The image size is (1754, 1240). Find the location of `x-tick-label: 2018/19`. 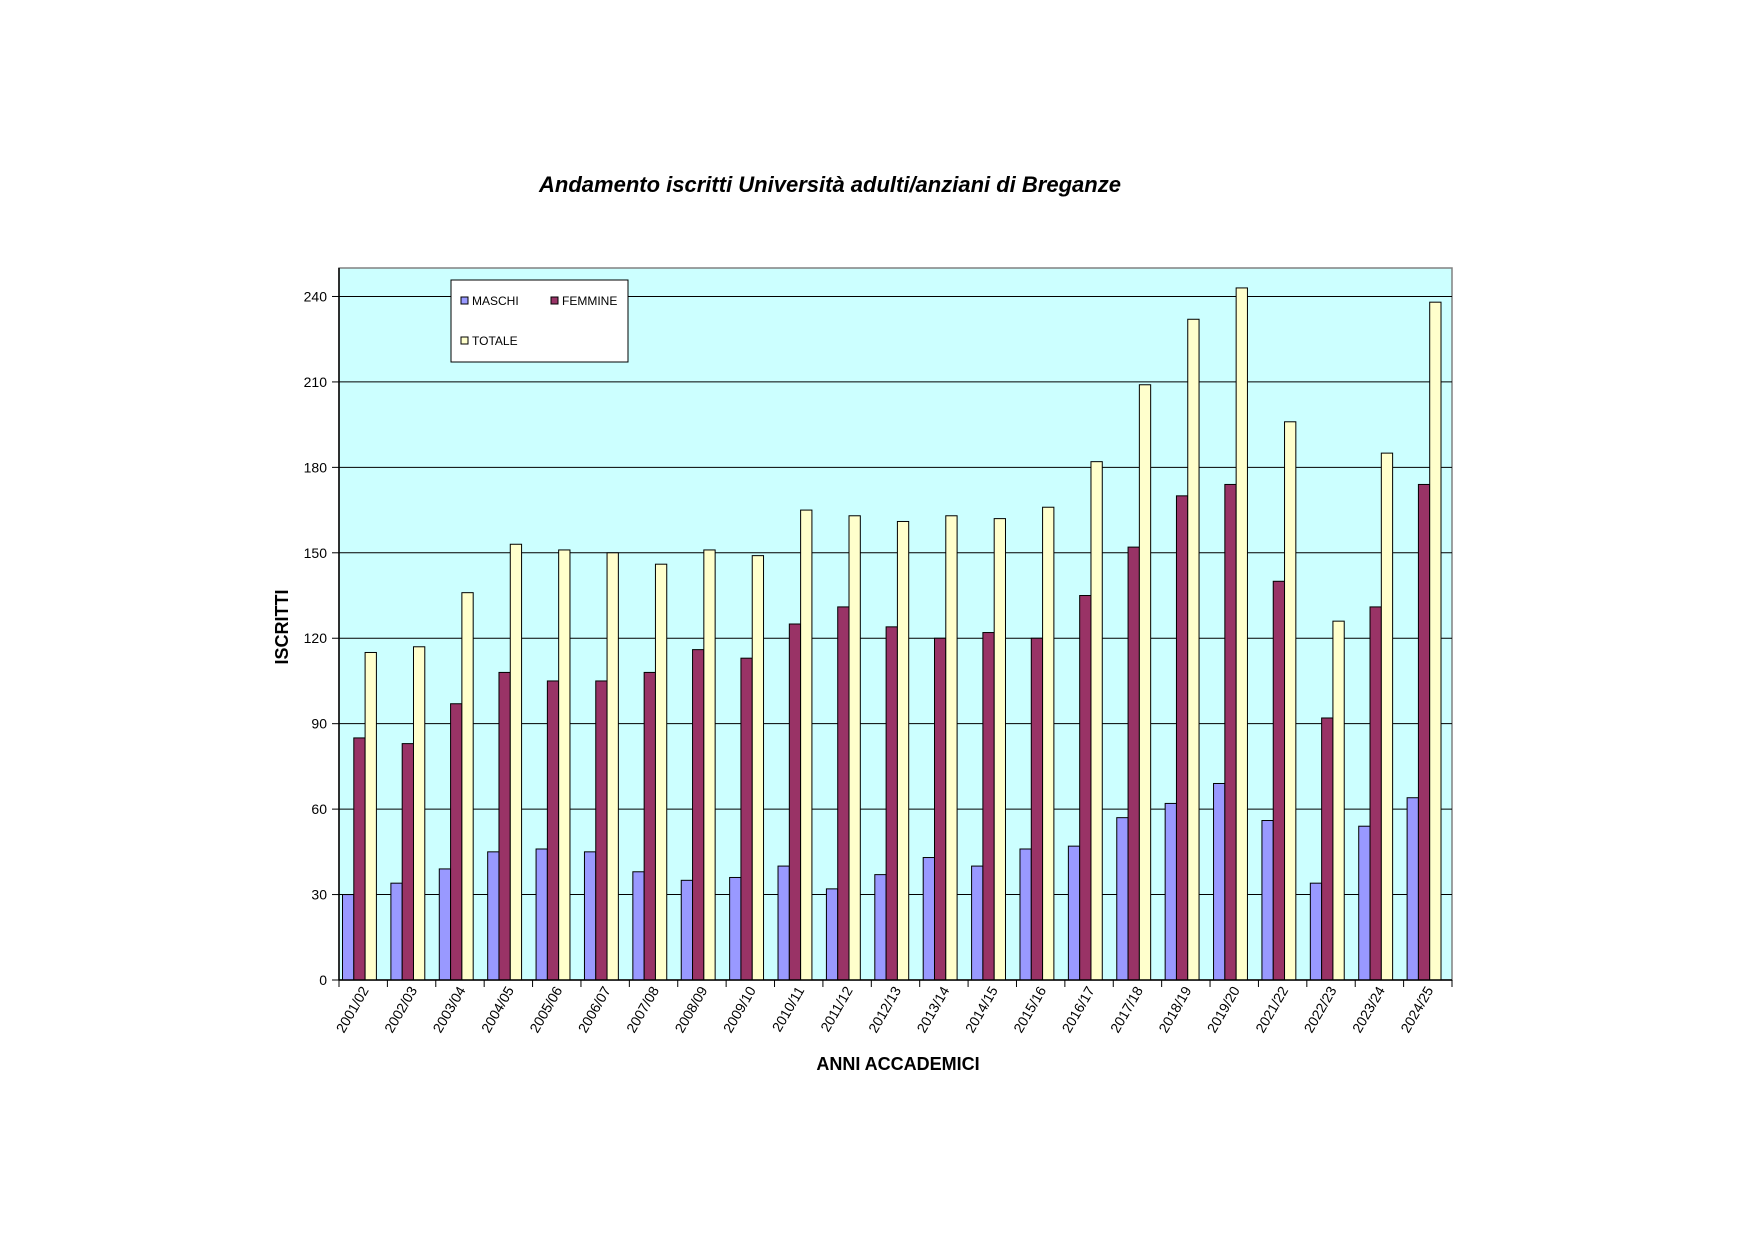

x-tick-label: 2018/19 is located at coordinates (1174, 1009).